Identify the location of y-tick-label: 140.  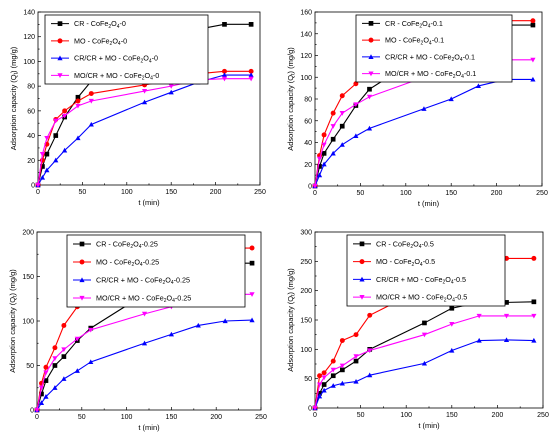
(306, 34).